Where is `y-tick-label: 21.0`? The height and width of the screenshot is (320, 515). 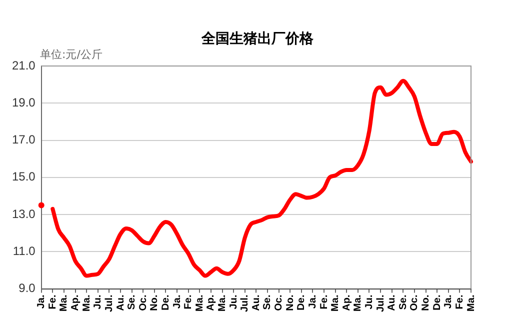
y-tick-label: 21.0 is located at coordinates (24, 65).